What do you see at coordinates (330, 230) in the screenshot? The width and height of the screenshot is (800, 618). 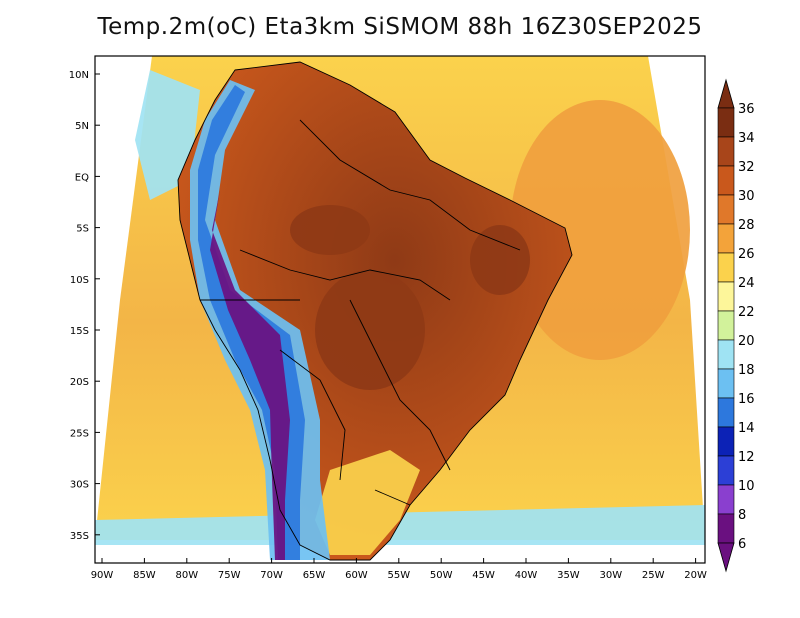 I see `hot-core-amazon` at bounding box center [330, 230].